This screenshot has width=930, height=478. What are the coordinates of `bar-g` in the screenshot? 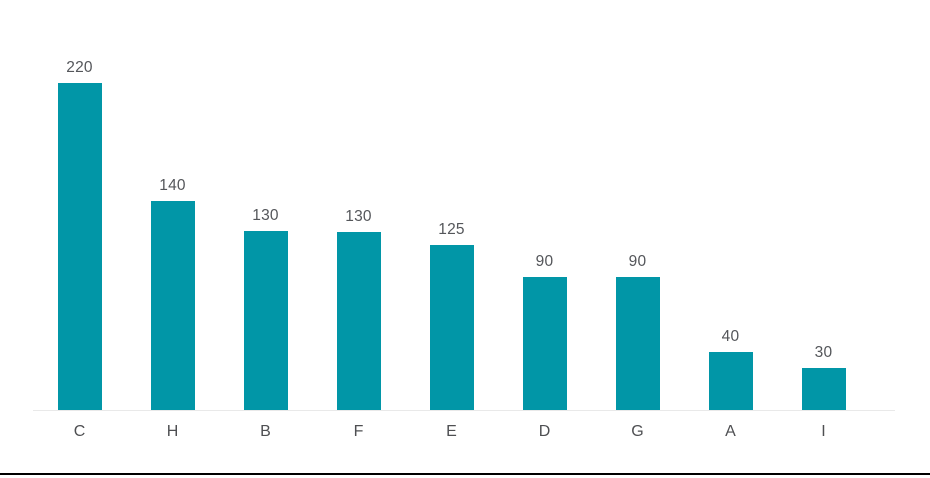 It's located at (637, 344).